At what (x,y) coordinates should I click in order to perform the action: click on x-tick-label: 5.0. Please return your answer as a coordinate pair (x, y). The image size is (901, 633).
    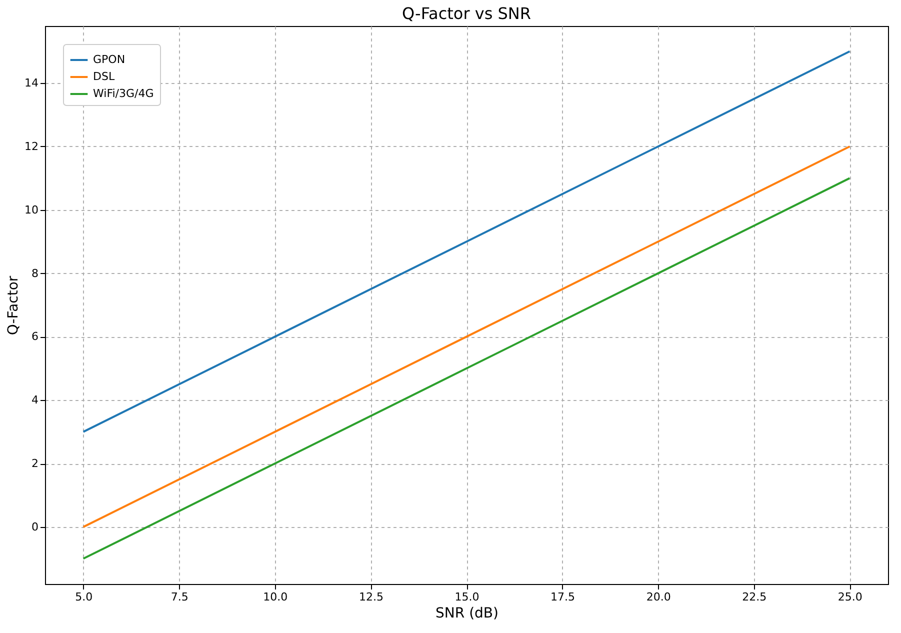
    Looking at the image, I should click on (84, 597).